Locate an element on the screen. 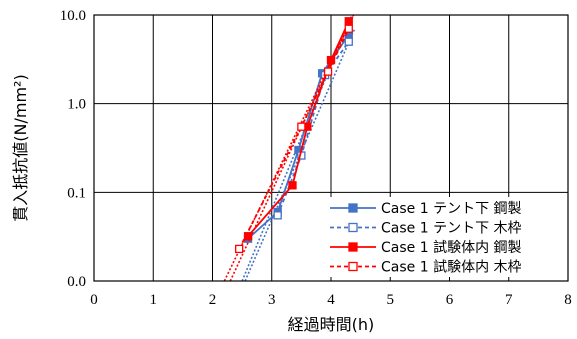 The width and height of the screenshot is (577, 339). legend-label: Case 1 試験体内 木枠 is located at coordinates (451, 268).